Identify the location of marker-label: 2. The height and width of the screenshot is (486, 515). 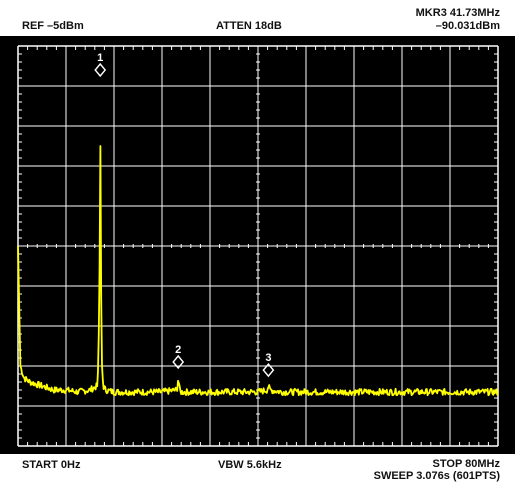
(178, 350).